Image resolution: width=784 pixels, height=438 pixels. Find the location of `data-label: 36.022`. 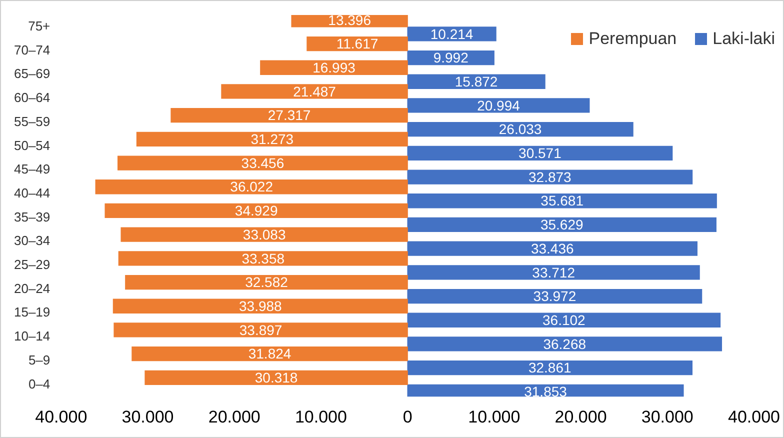

data-label: 36.022 is located at coordinates (252, 186).